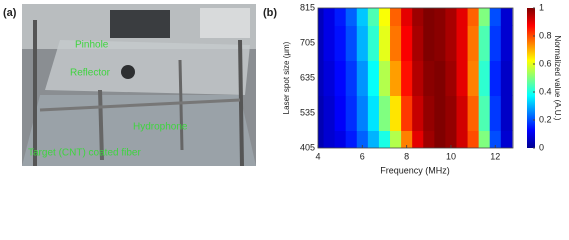  I want to click on colorbar-tick-label: 0.6, so click(545, 63).